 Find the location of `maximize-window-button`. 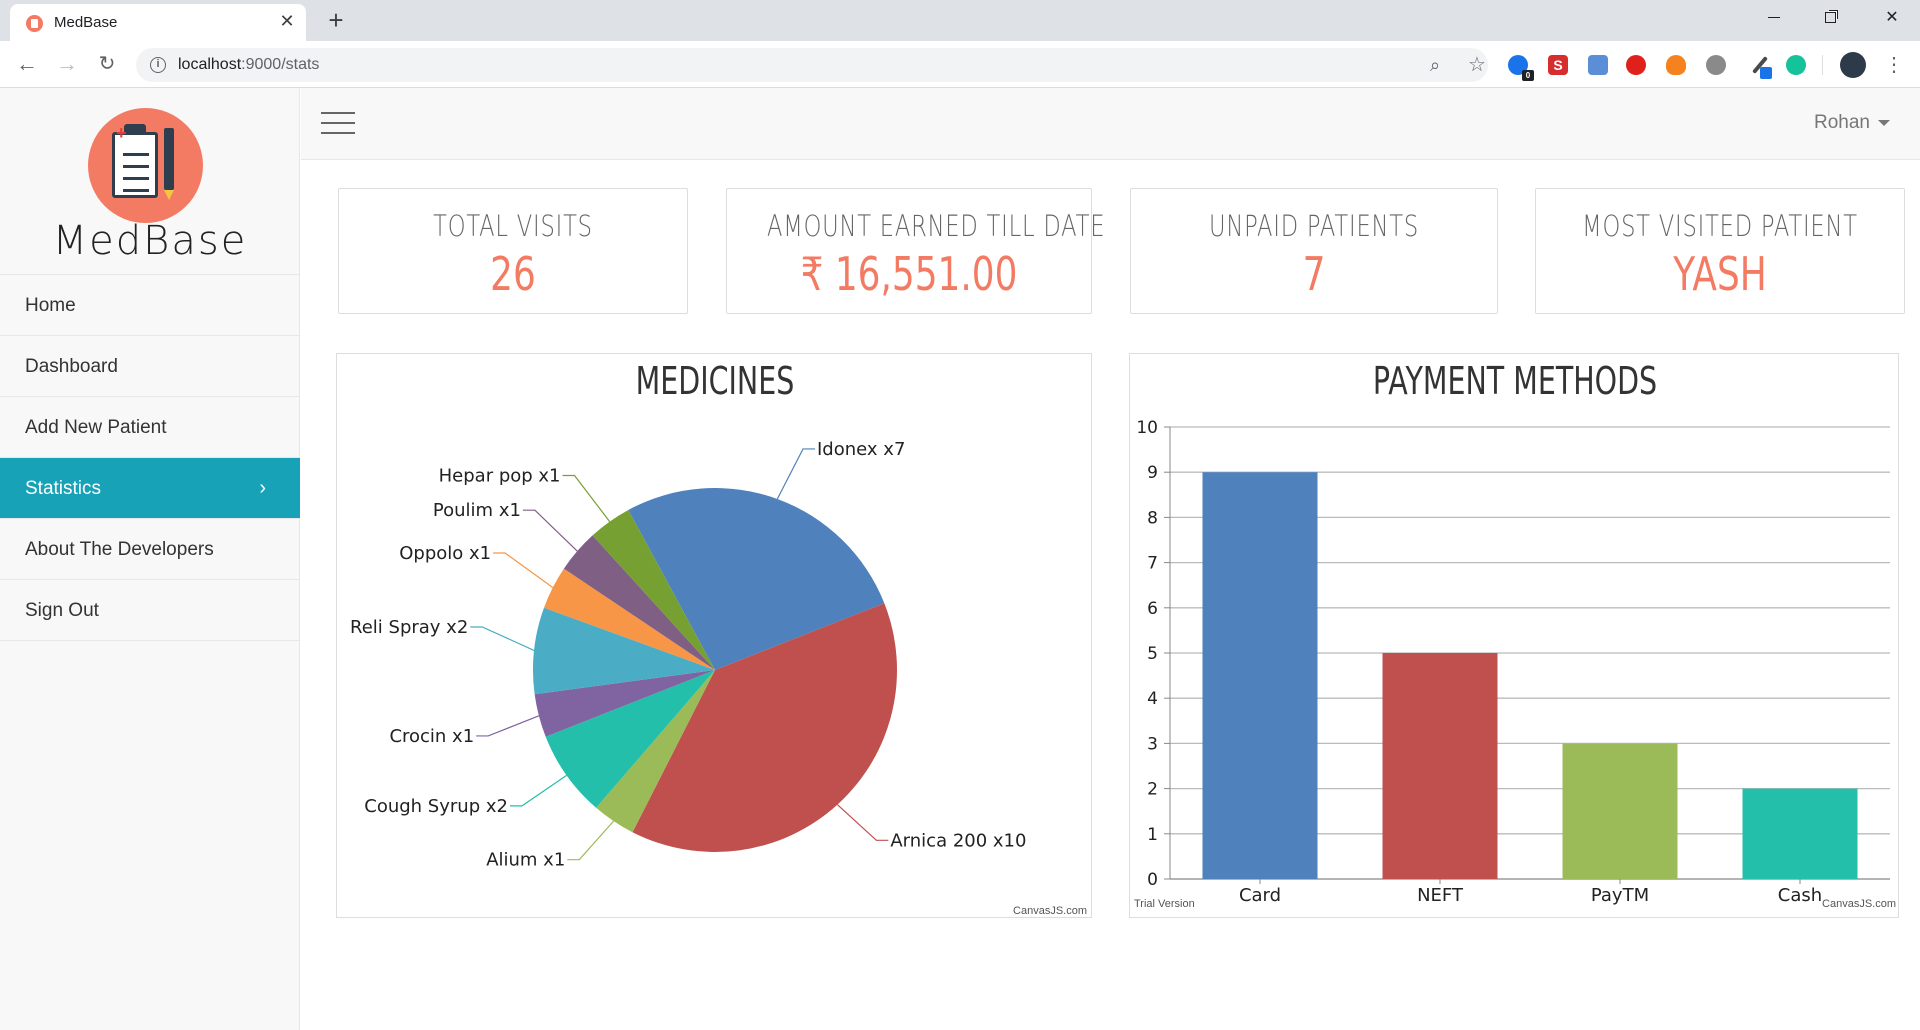

maximize-window-button is located at coordinates (1830, 18).